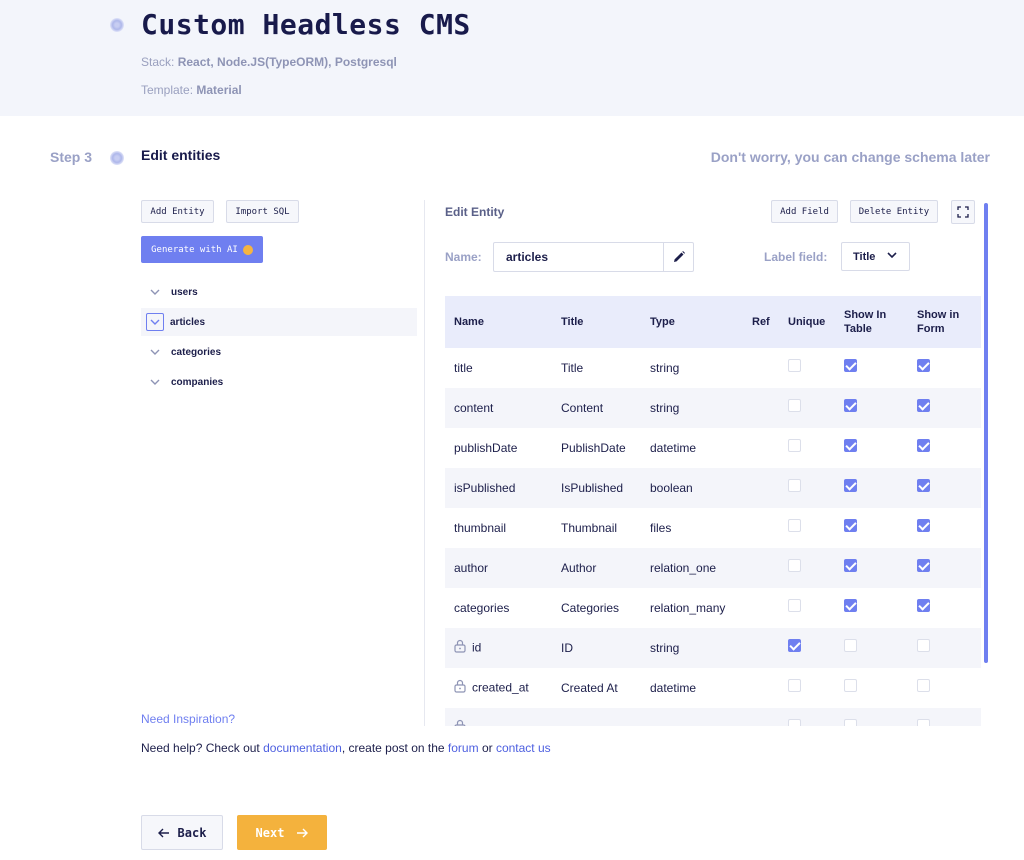 This screenshot has width=1024, height=860. I want to click on entity-item-categories: categories, so click(279, 352).